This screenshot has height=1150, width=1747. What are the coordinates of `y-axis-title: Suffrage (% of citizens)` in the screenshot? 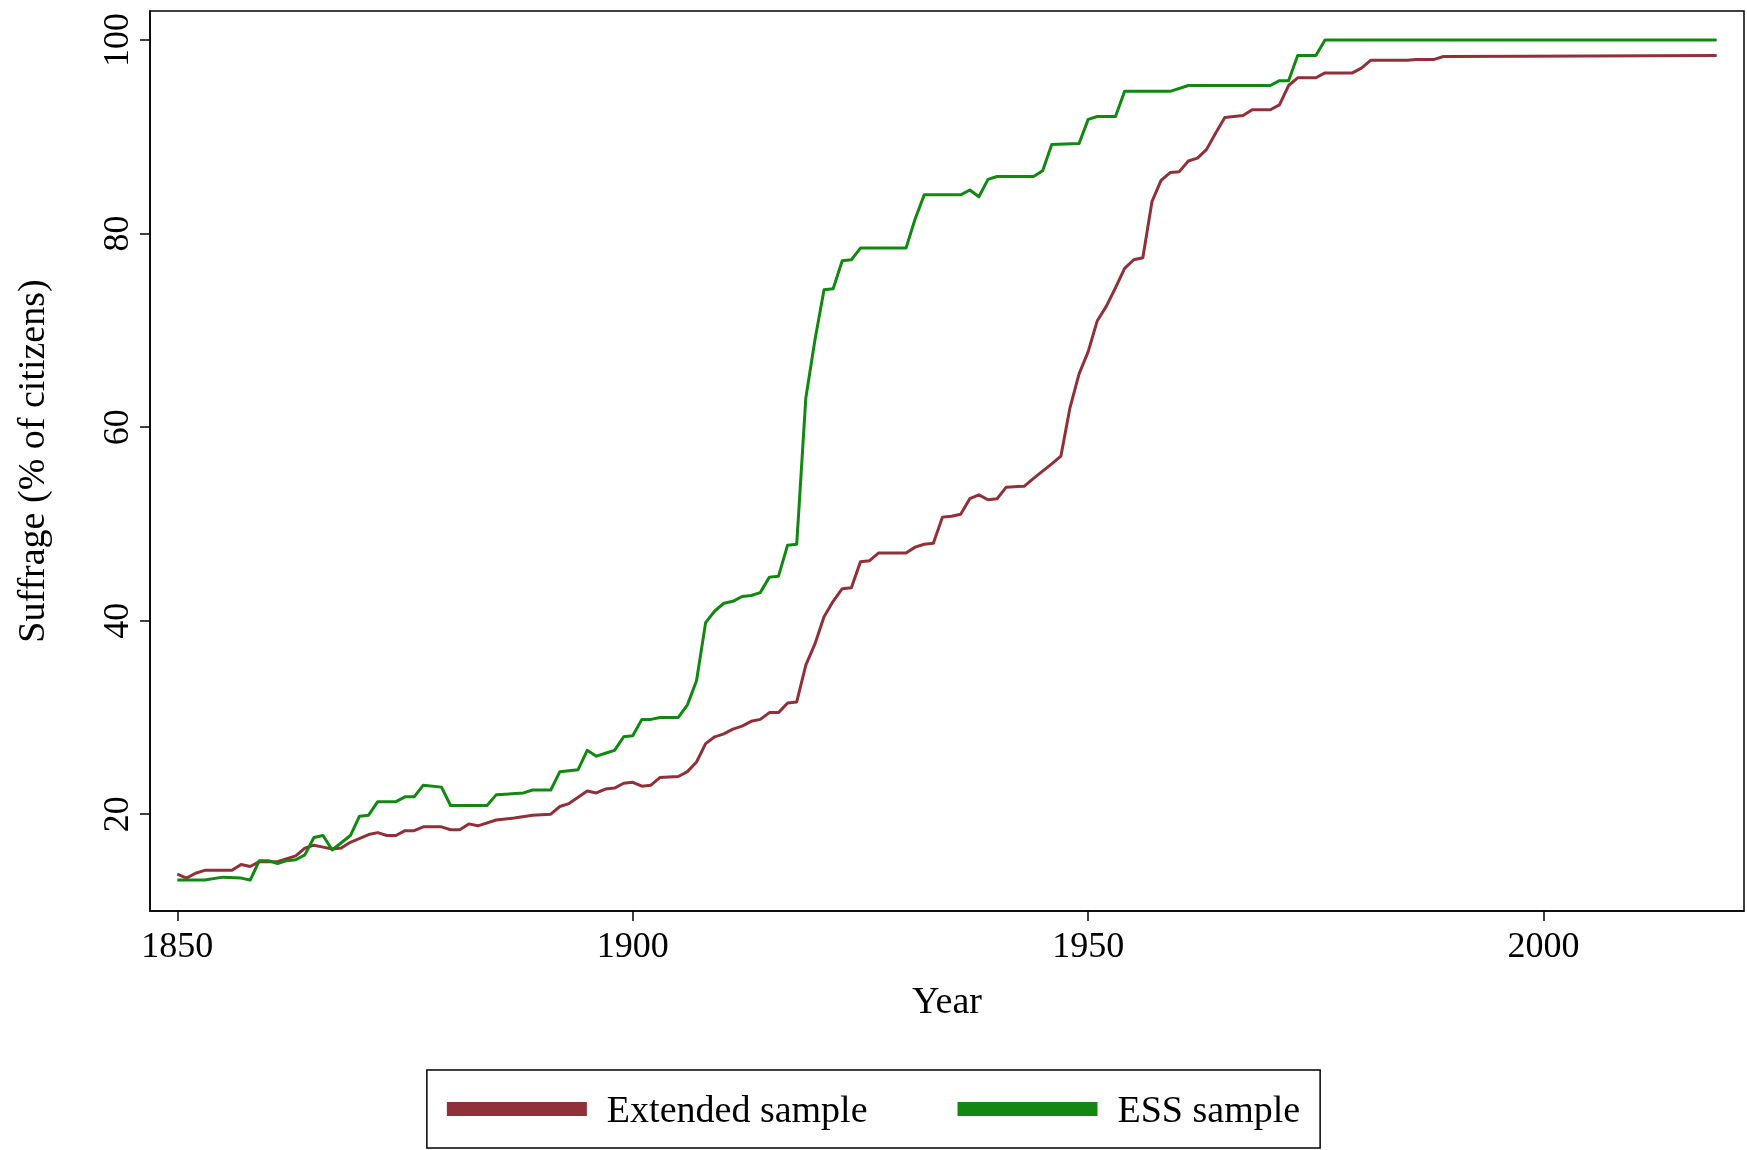 It's located at (31, 461).